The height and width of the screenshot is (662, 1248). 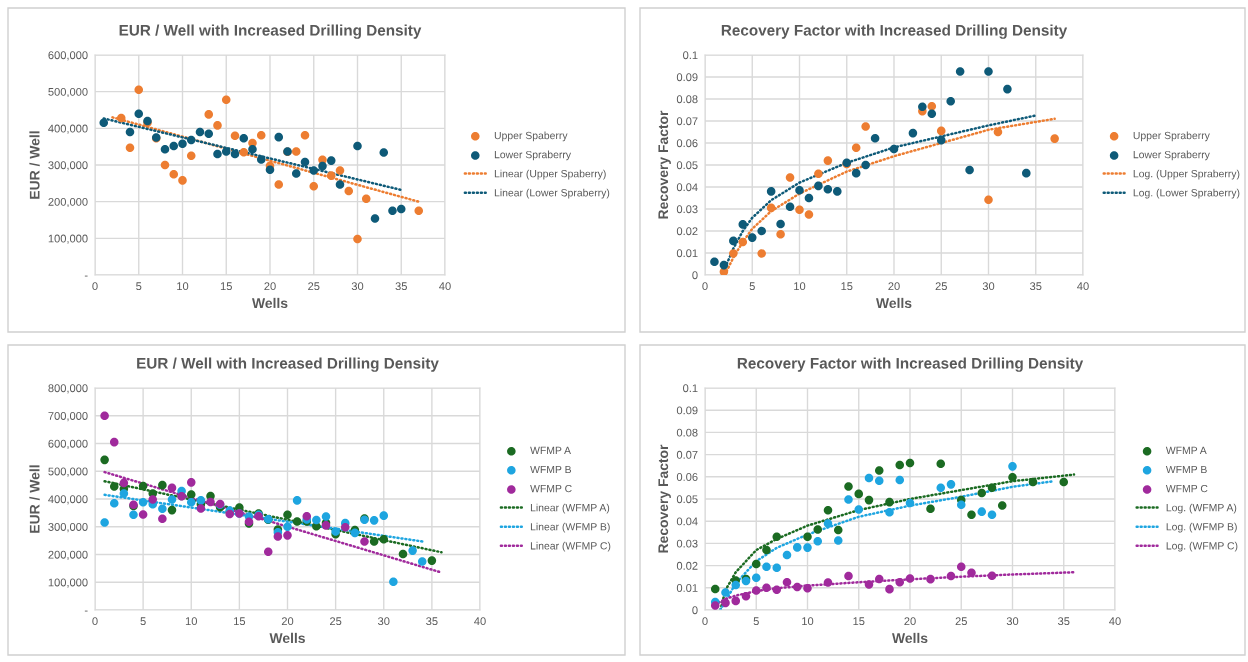 I want to click on x-tick-label: 10, so click(x=800, y=286).